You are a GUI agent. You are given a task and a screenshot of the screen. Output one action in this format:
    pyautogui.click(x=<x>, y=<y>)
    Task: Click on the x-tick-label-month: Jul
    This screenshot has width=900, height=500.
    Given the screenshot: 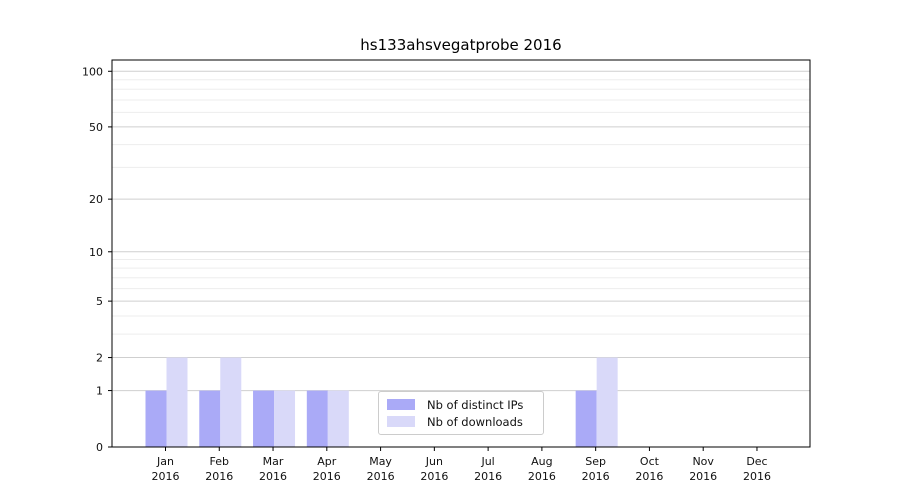 What is the action you would take?
    pyautogui.click(x=487, y=461)
    